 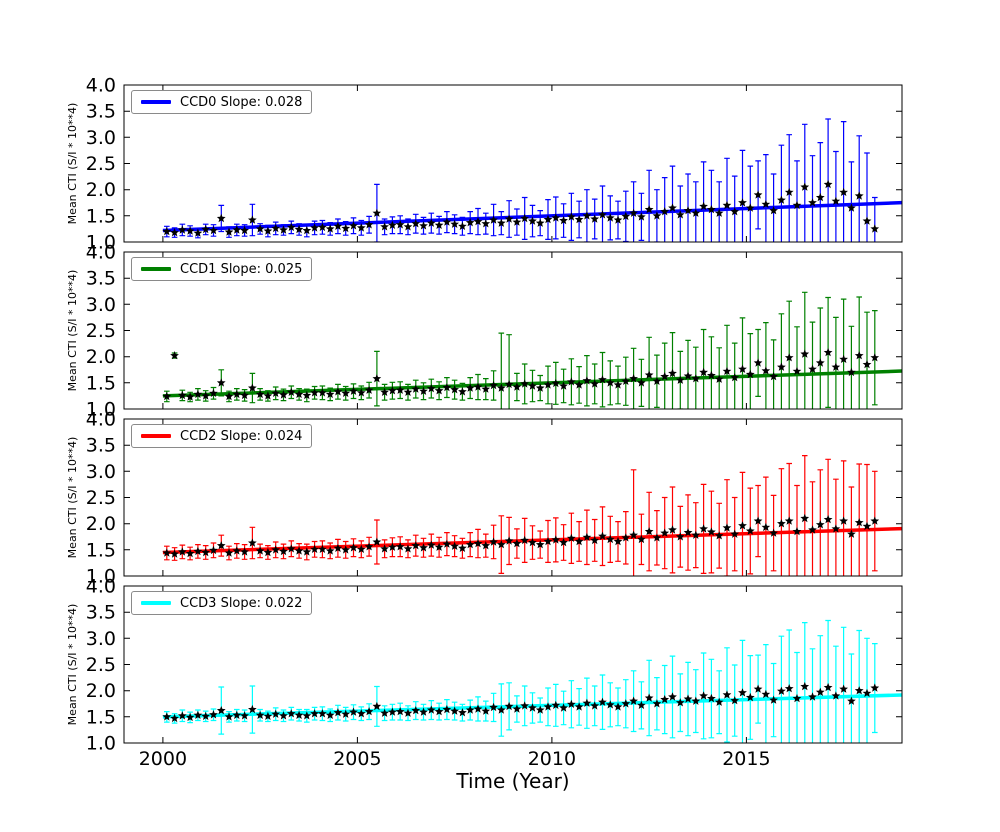 I want to click on x-axis-label: Time (Year), so click(x=513, y=781).